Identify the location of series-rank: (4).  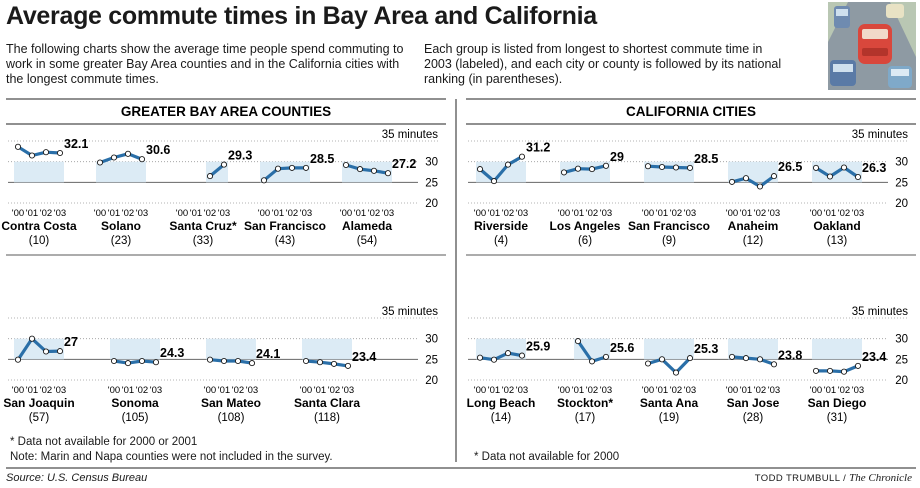
(501, 241).